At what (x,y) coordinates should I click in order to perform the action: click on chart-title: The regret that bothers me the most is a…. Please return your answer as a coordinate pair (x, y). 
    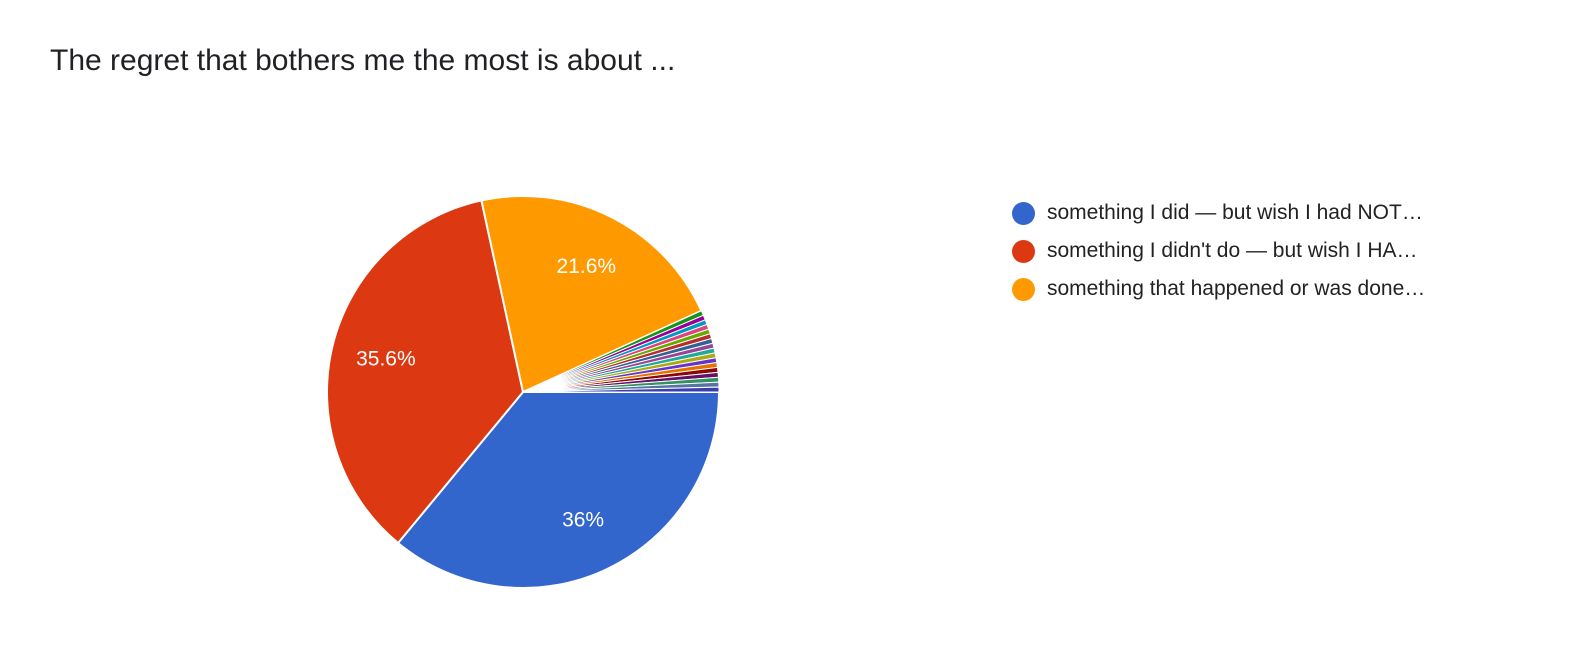
    Looking at the image, I should click on (363, 60).